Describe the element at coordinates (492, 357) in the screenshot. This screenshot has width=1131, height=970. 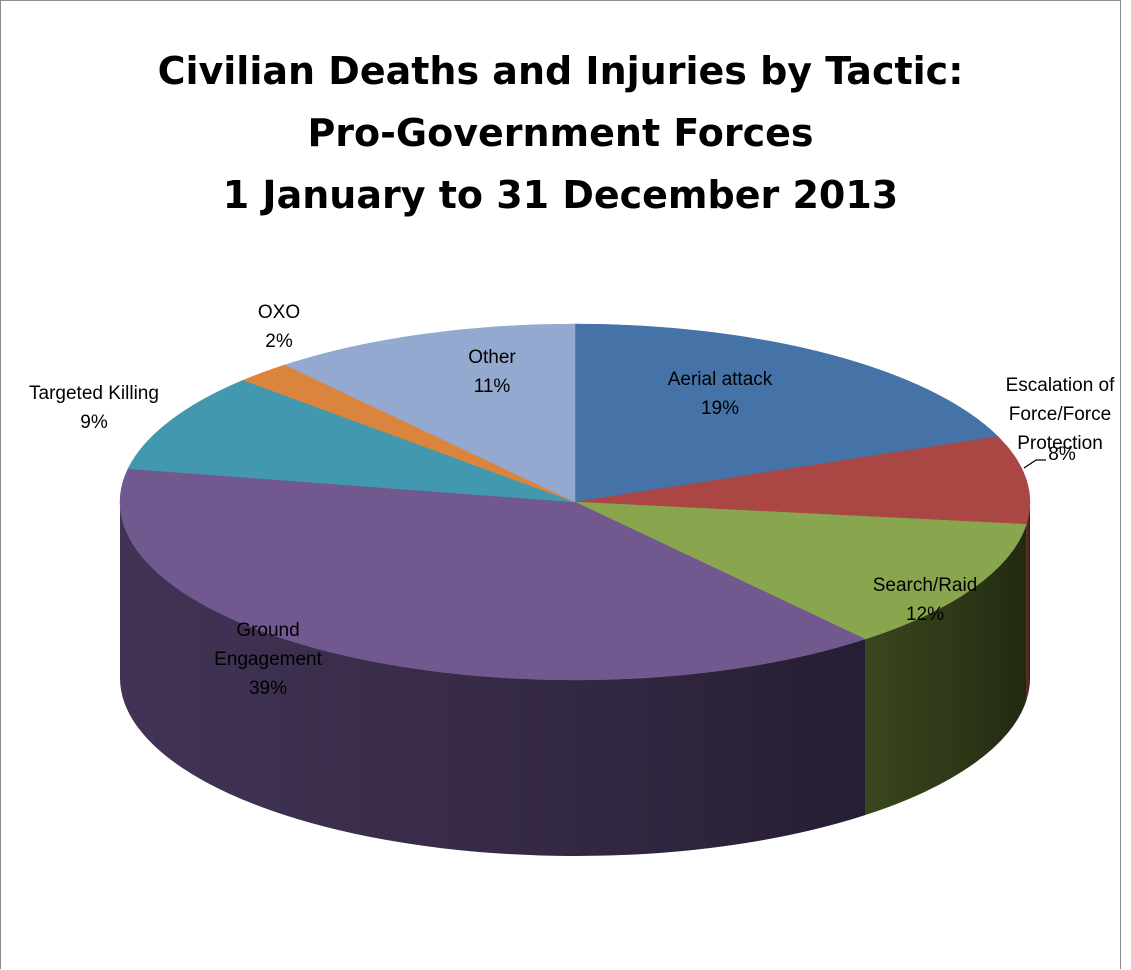
I see `slice-label-other-1: Other` at that location.